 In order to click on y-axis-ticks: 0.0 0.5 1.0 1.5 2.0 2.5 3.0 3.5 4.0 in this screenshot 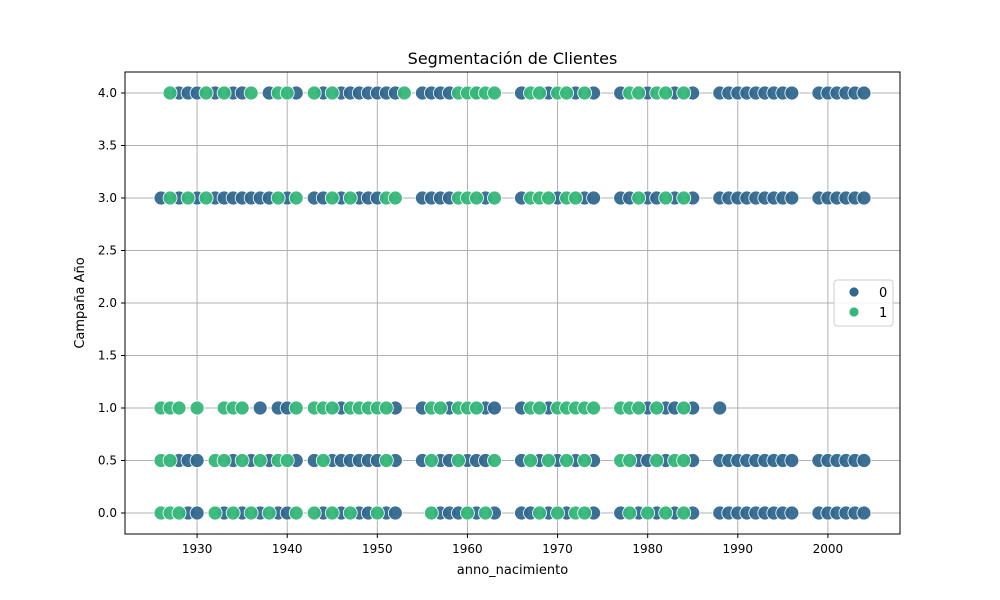, I will do `click(111, 303)`.